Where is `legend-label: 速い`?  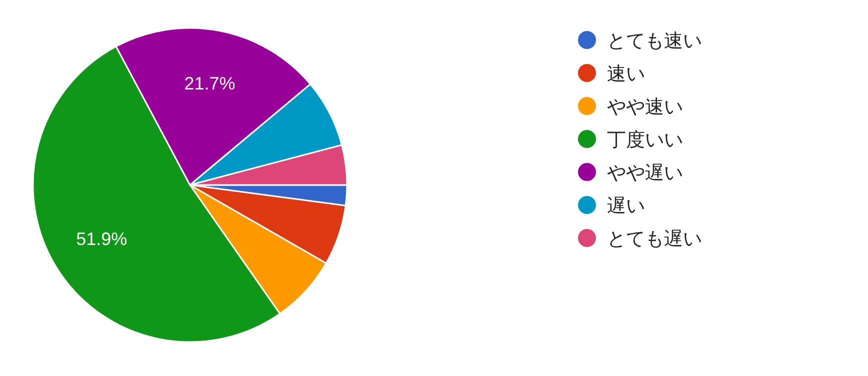
legend-label: 速い is located at coordinates (626, 74).